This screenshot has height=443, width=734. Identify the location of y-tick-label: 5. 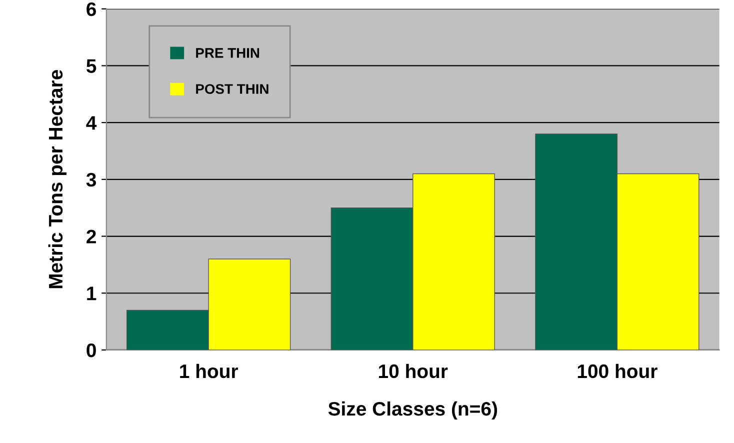
(91, 66).